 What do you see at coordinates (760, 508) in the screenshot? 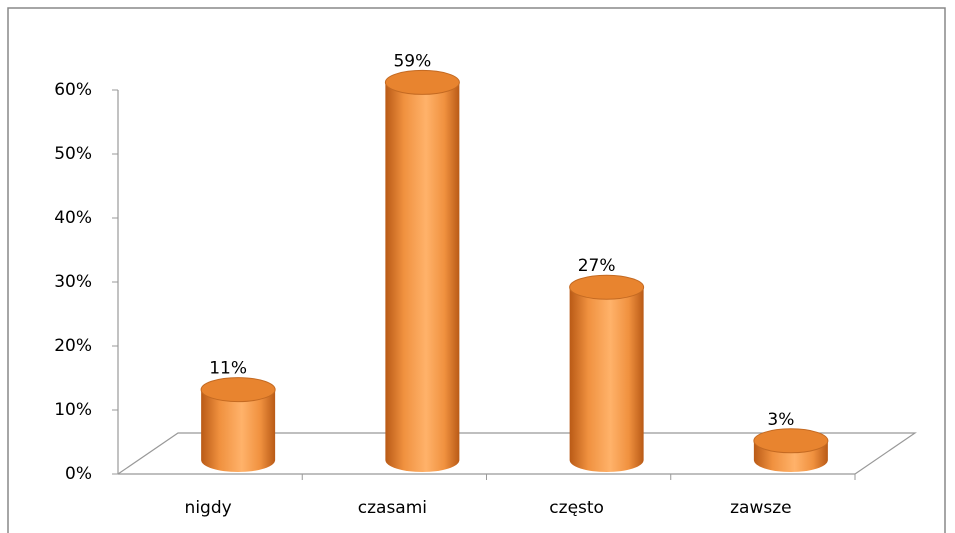
I see `x-tick-label: zawsze` at bounding box center [760, 508].